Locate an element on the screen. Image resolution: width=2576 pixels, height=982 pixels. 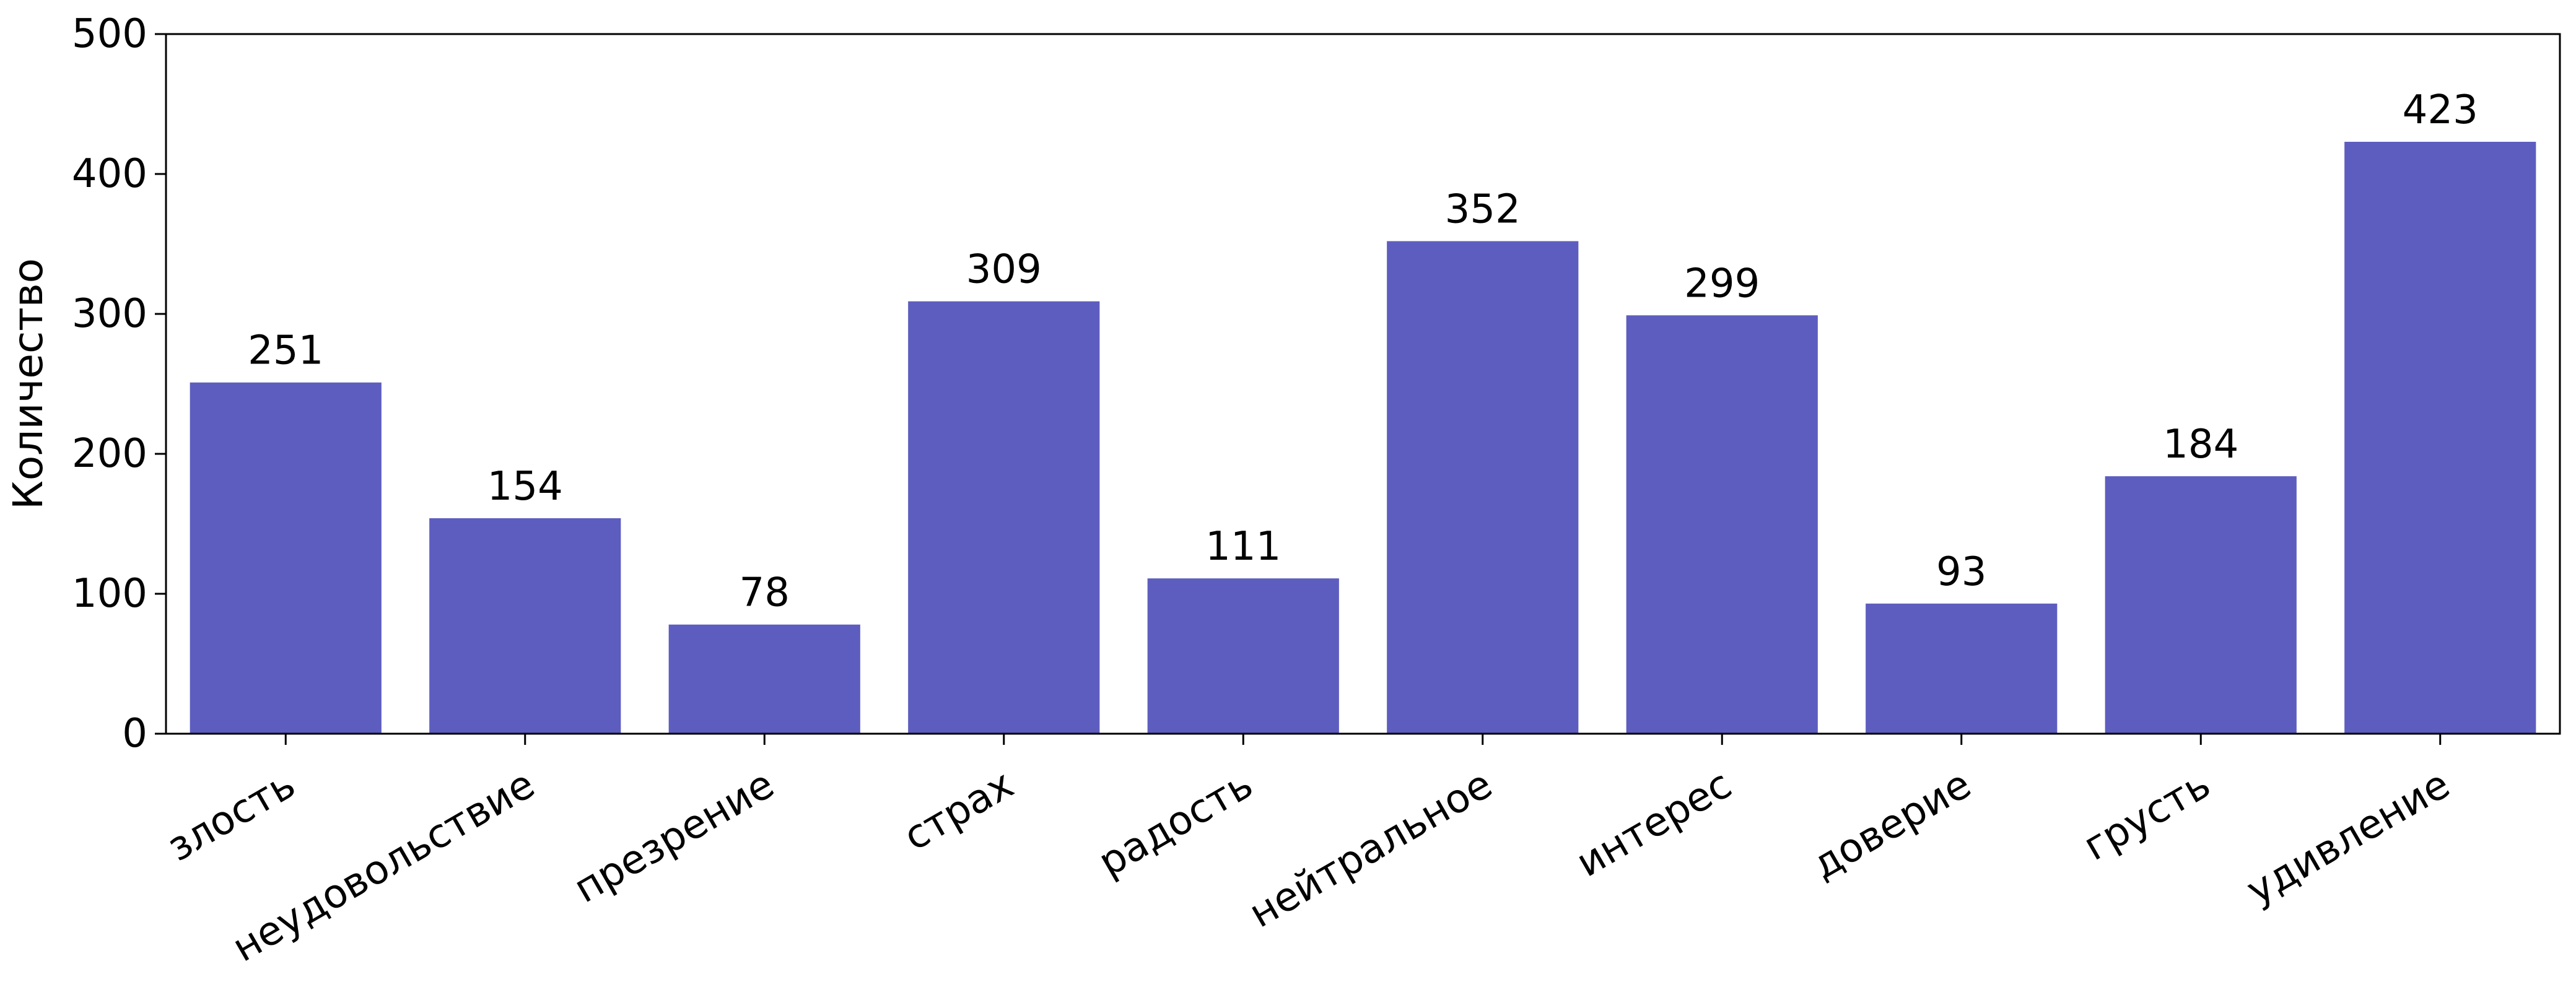
bar-value-label: 184 is located at coordinates (2200, 444).